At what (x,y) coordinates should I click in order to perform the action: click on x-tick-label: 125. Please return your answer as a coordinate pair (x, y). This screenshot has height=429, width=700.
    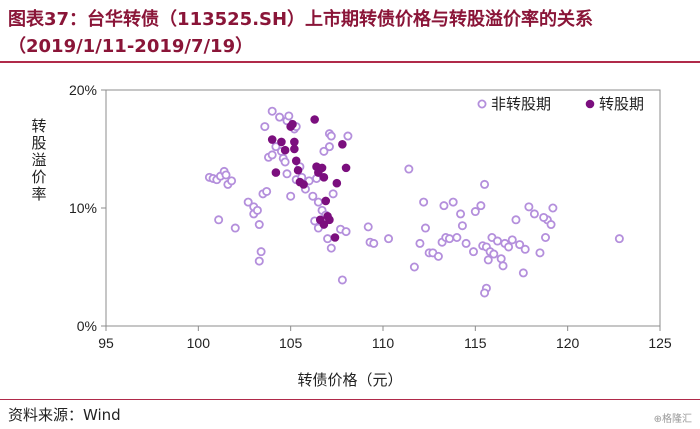
    Looking at the image, I should click on (660, 343).